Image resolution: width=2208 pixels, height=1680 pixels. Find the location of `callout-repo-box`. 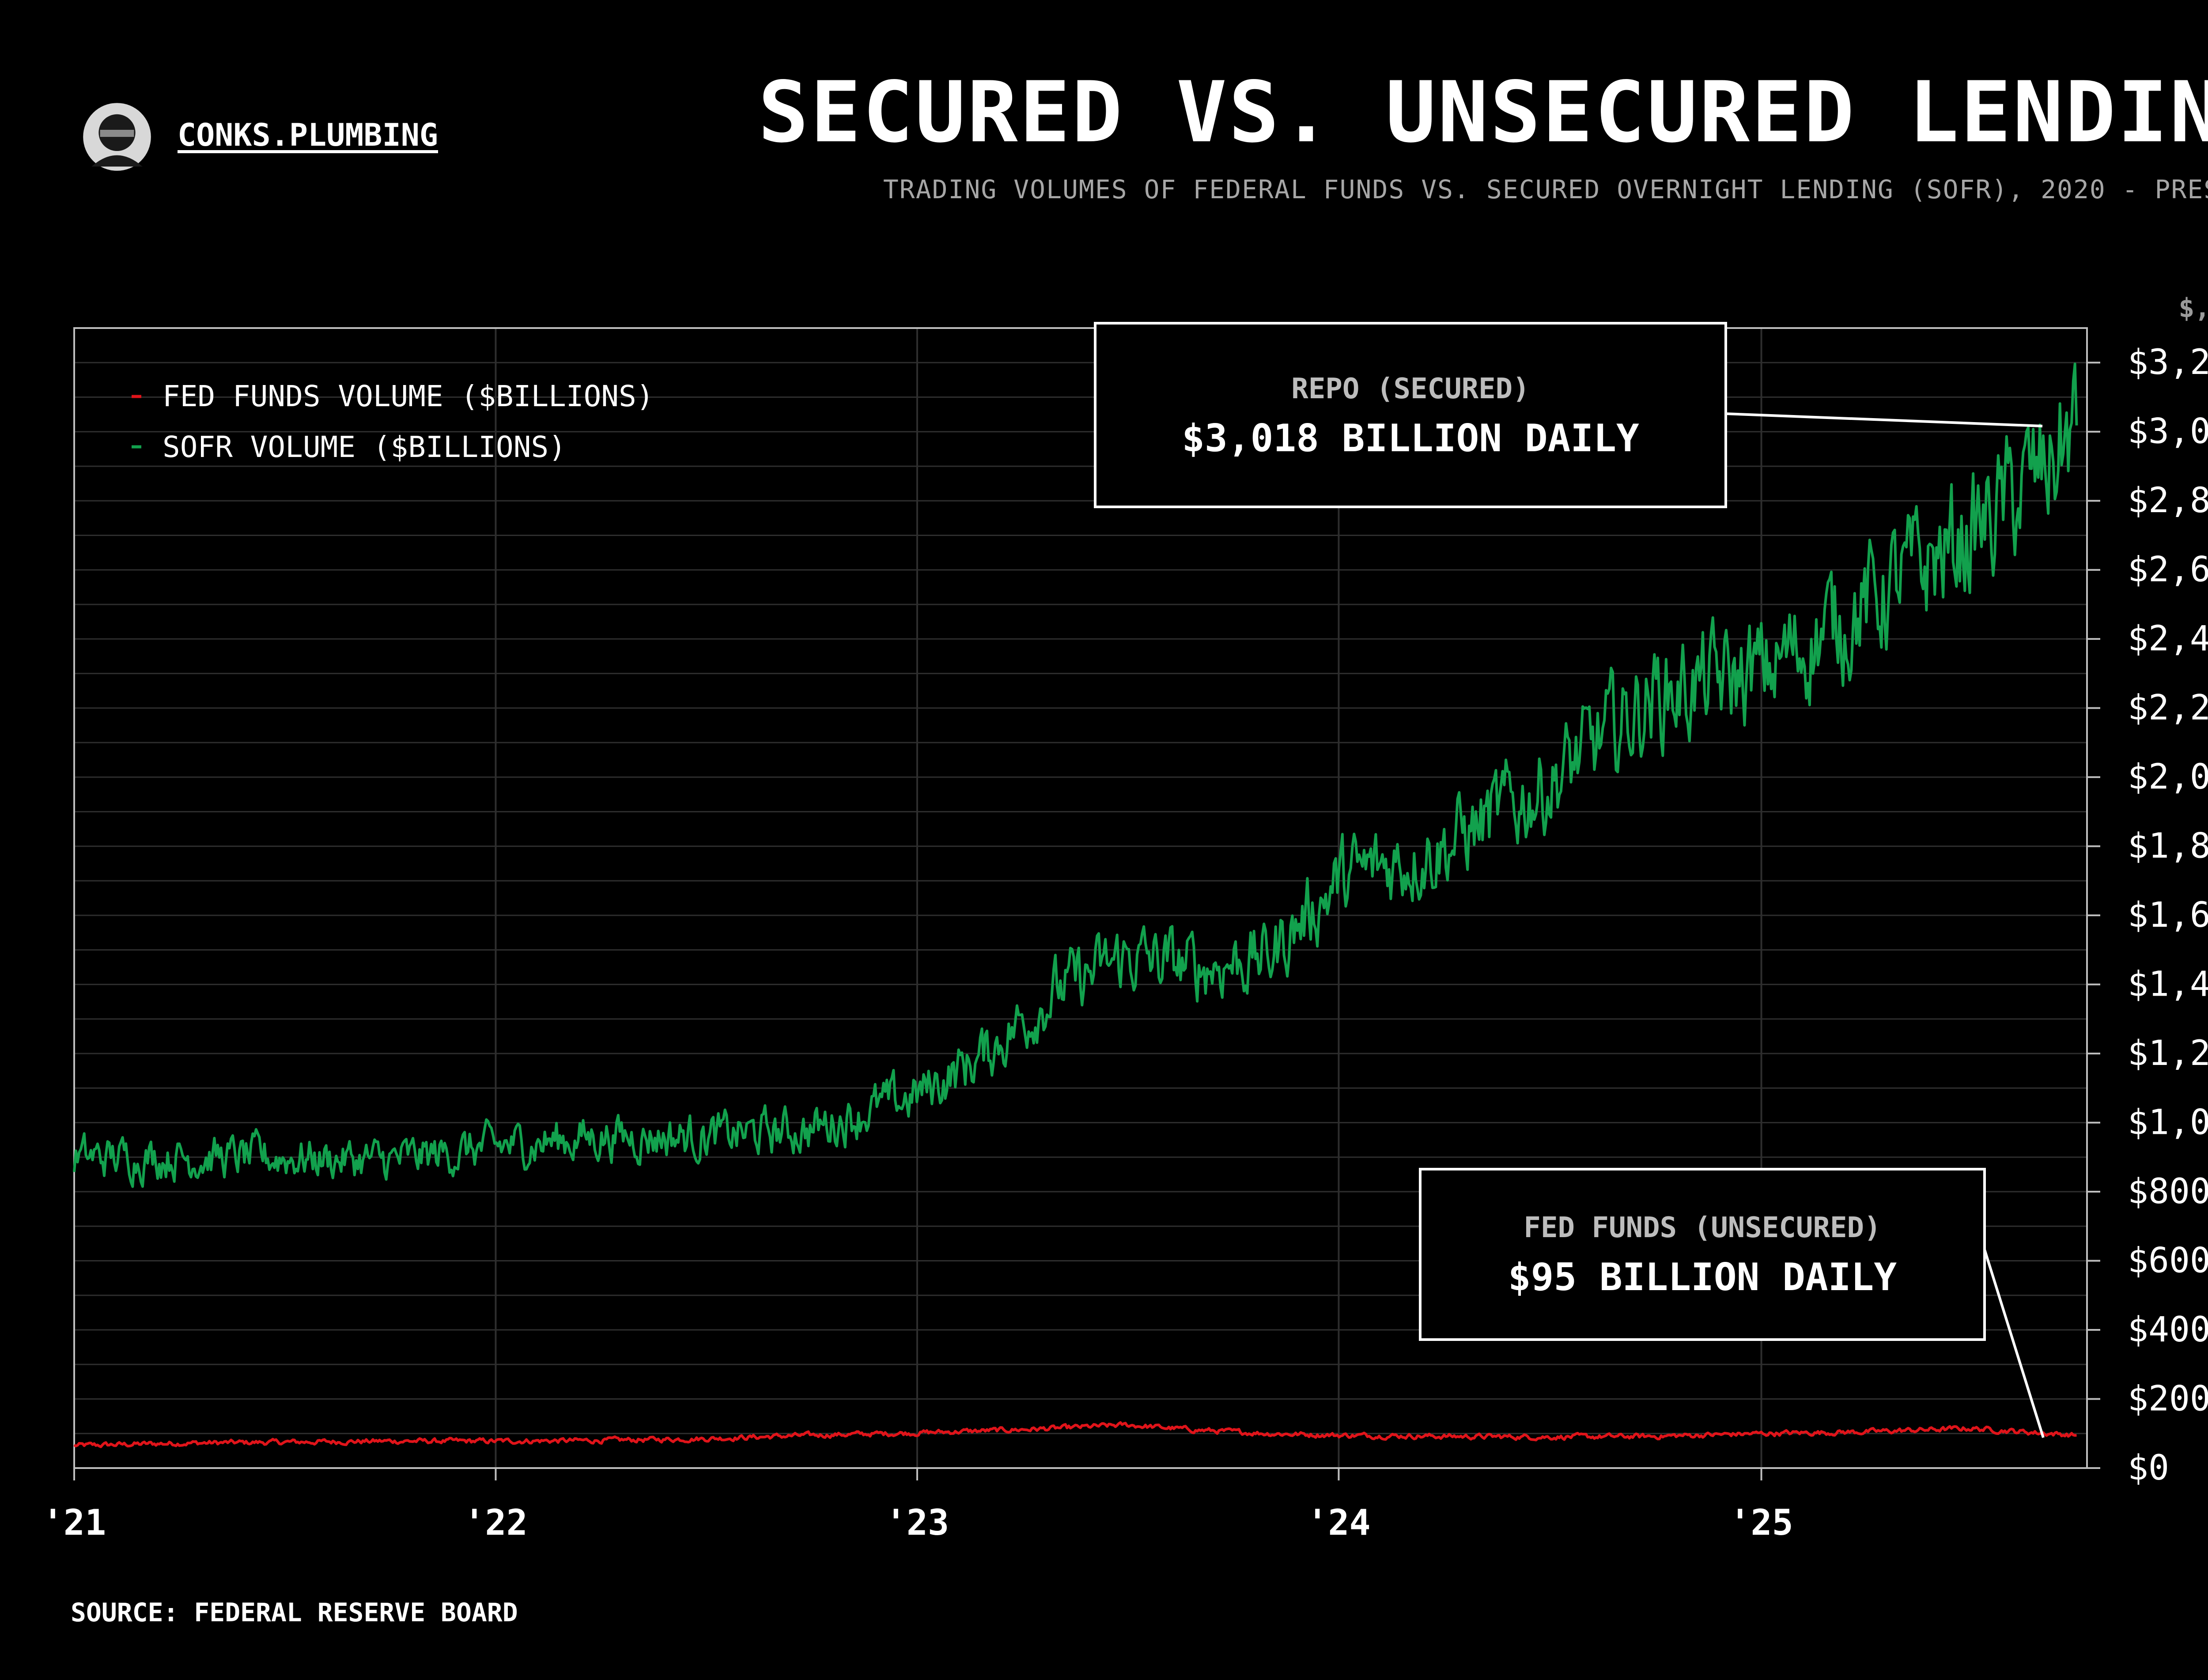

callout-repo-box is located at coordinates (1410, 415).